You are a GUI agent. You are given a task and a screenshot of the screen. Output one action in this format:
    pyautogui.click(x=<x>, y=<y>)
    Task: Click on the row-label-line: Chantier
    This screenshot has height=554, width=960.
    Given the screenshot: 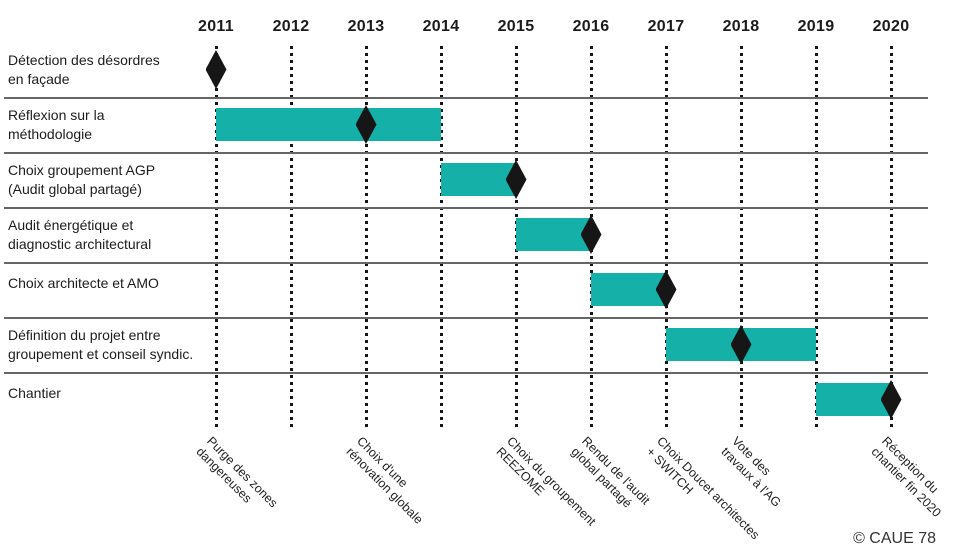 What is the action you would take?
    pyautogui.click(x=34, y=393)
    